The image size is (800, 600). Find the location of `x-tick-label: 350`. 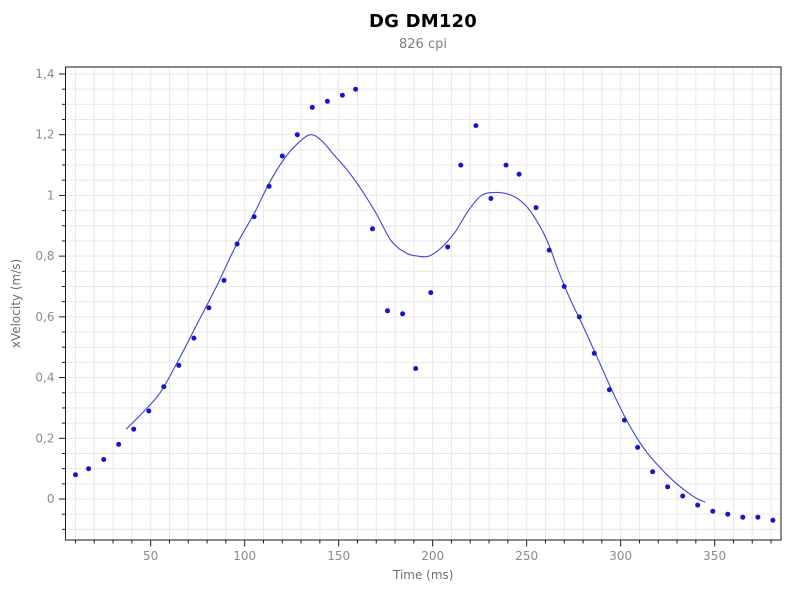

x-tick-label: 350 is located at coordinates (714, 556).